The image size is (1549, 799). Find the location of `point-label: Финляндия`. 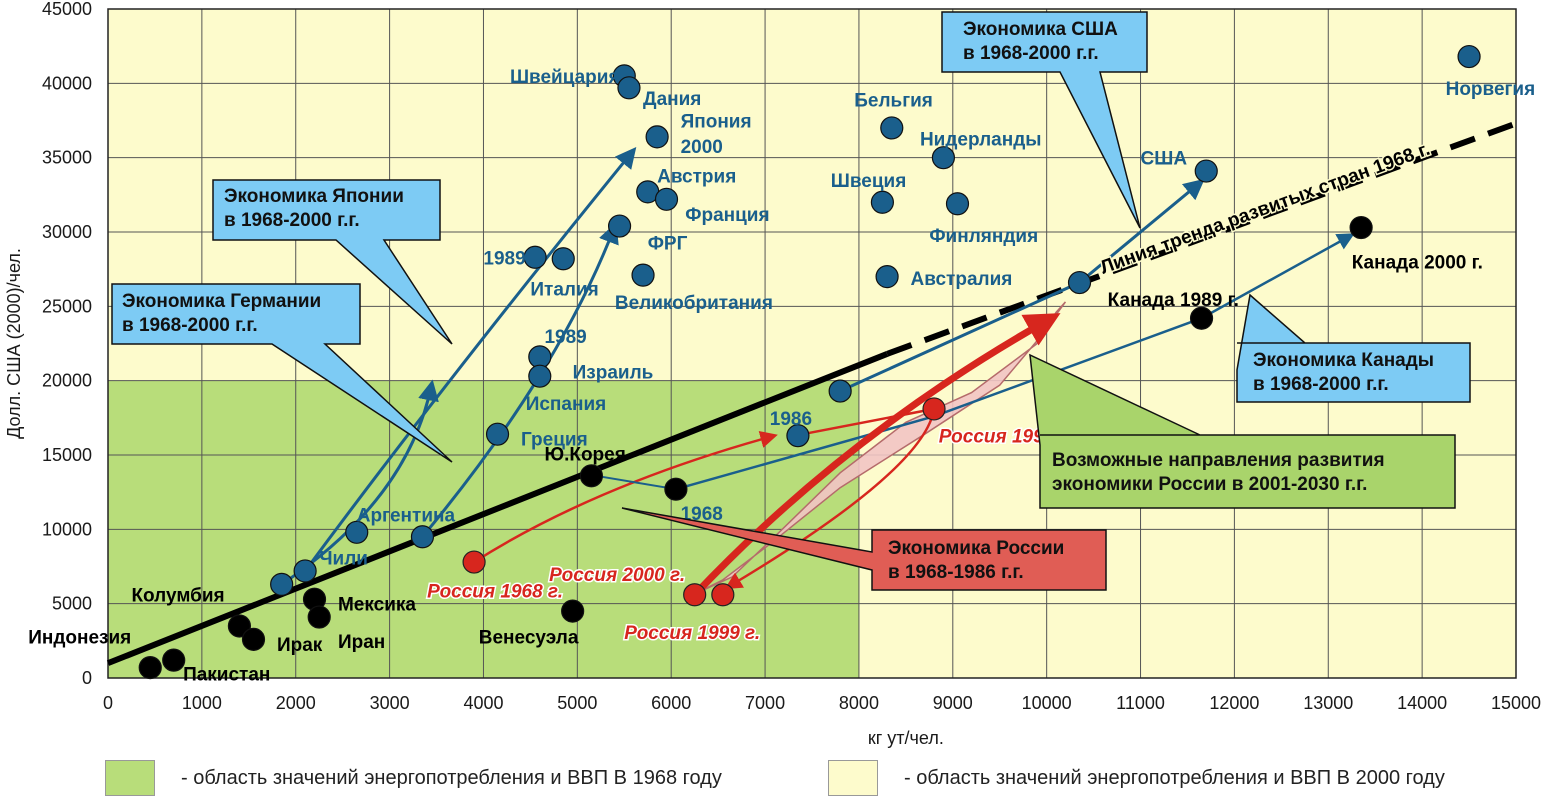

point-label: Финляндия is located at coordinates (983, 236).